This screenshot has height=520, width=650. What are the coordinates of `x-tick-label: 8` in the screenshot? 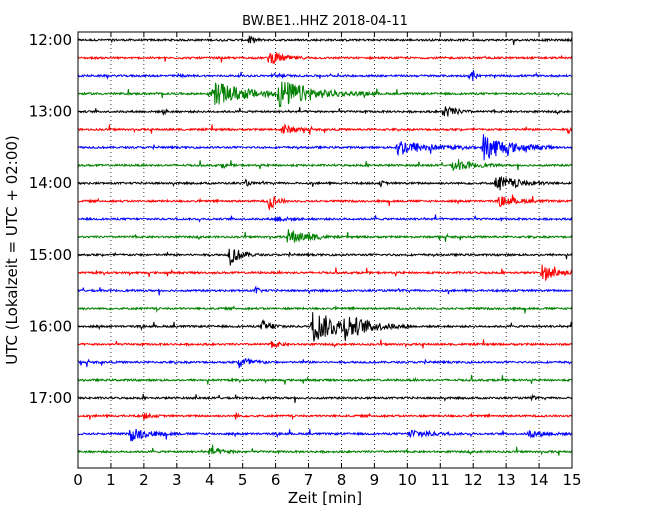 It's located at (342, 480).